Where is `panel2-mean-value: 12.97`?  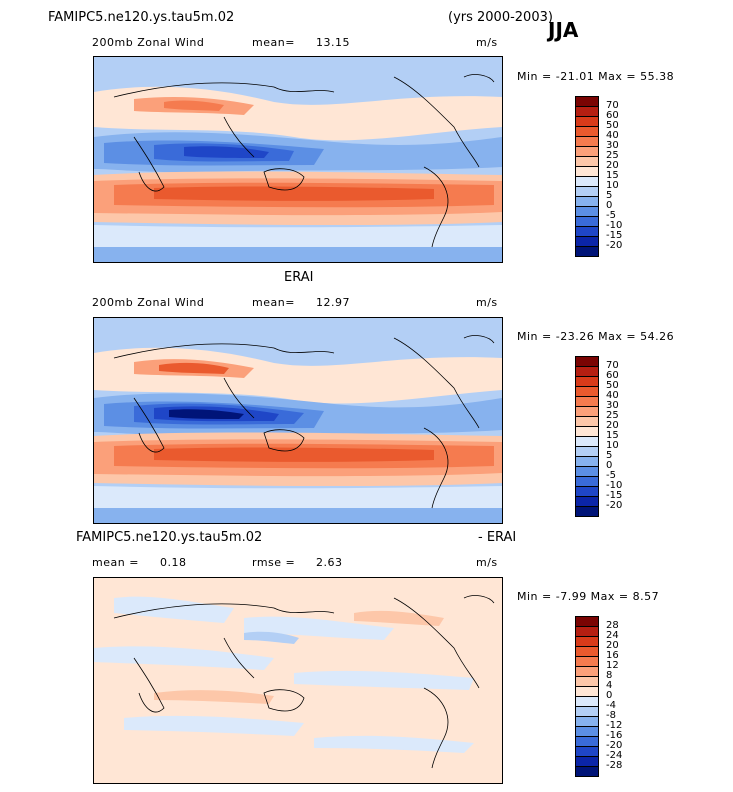
panel2-mean-value: 12.97 is located at coordinates (333, 302).